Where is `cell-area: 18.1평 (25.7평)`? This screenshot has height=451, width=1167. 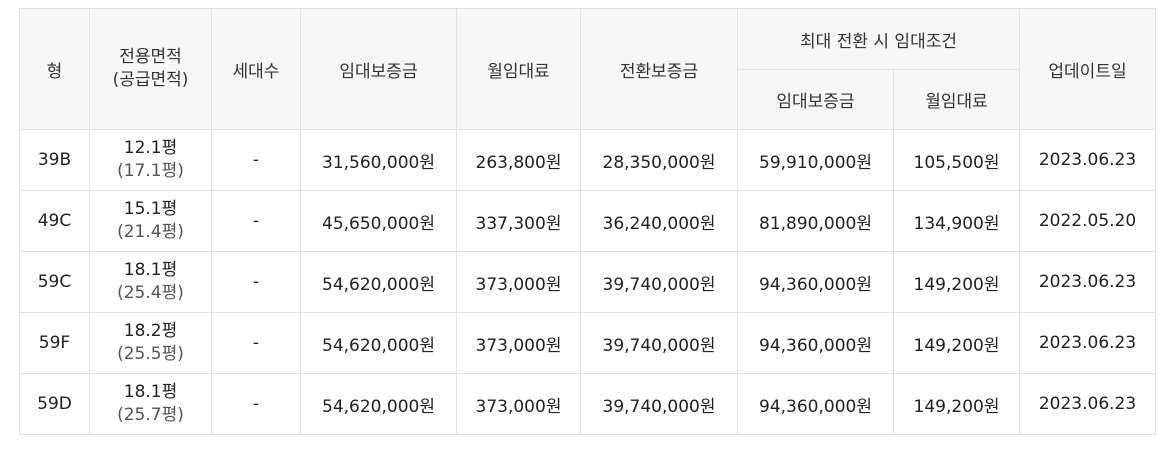
cell-area: 18.1평 (25.7평) is located at coordinates (150, 404).